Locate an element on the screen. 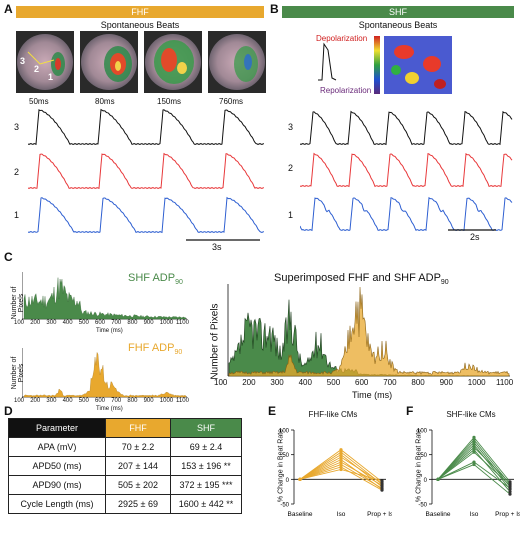 Image resolution: width=520 pixels, height=542 pixels. panel-label-e: E is located at coordinates (272, 411).